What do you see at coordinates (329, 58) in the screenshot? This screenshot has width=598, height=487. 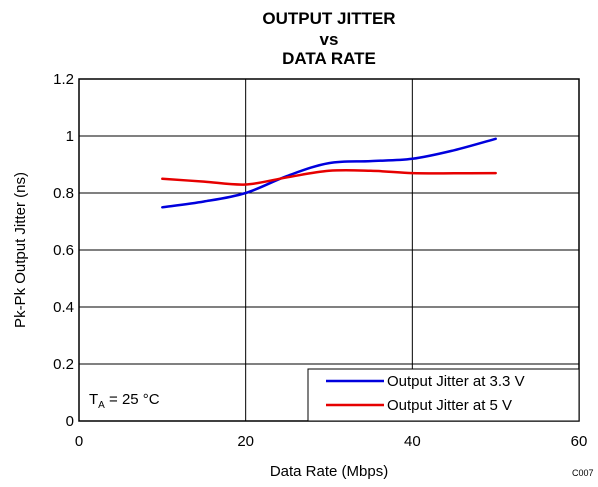 I see `chart-title-line-3: DATA RATE` at bounding box center [329, 58].